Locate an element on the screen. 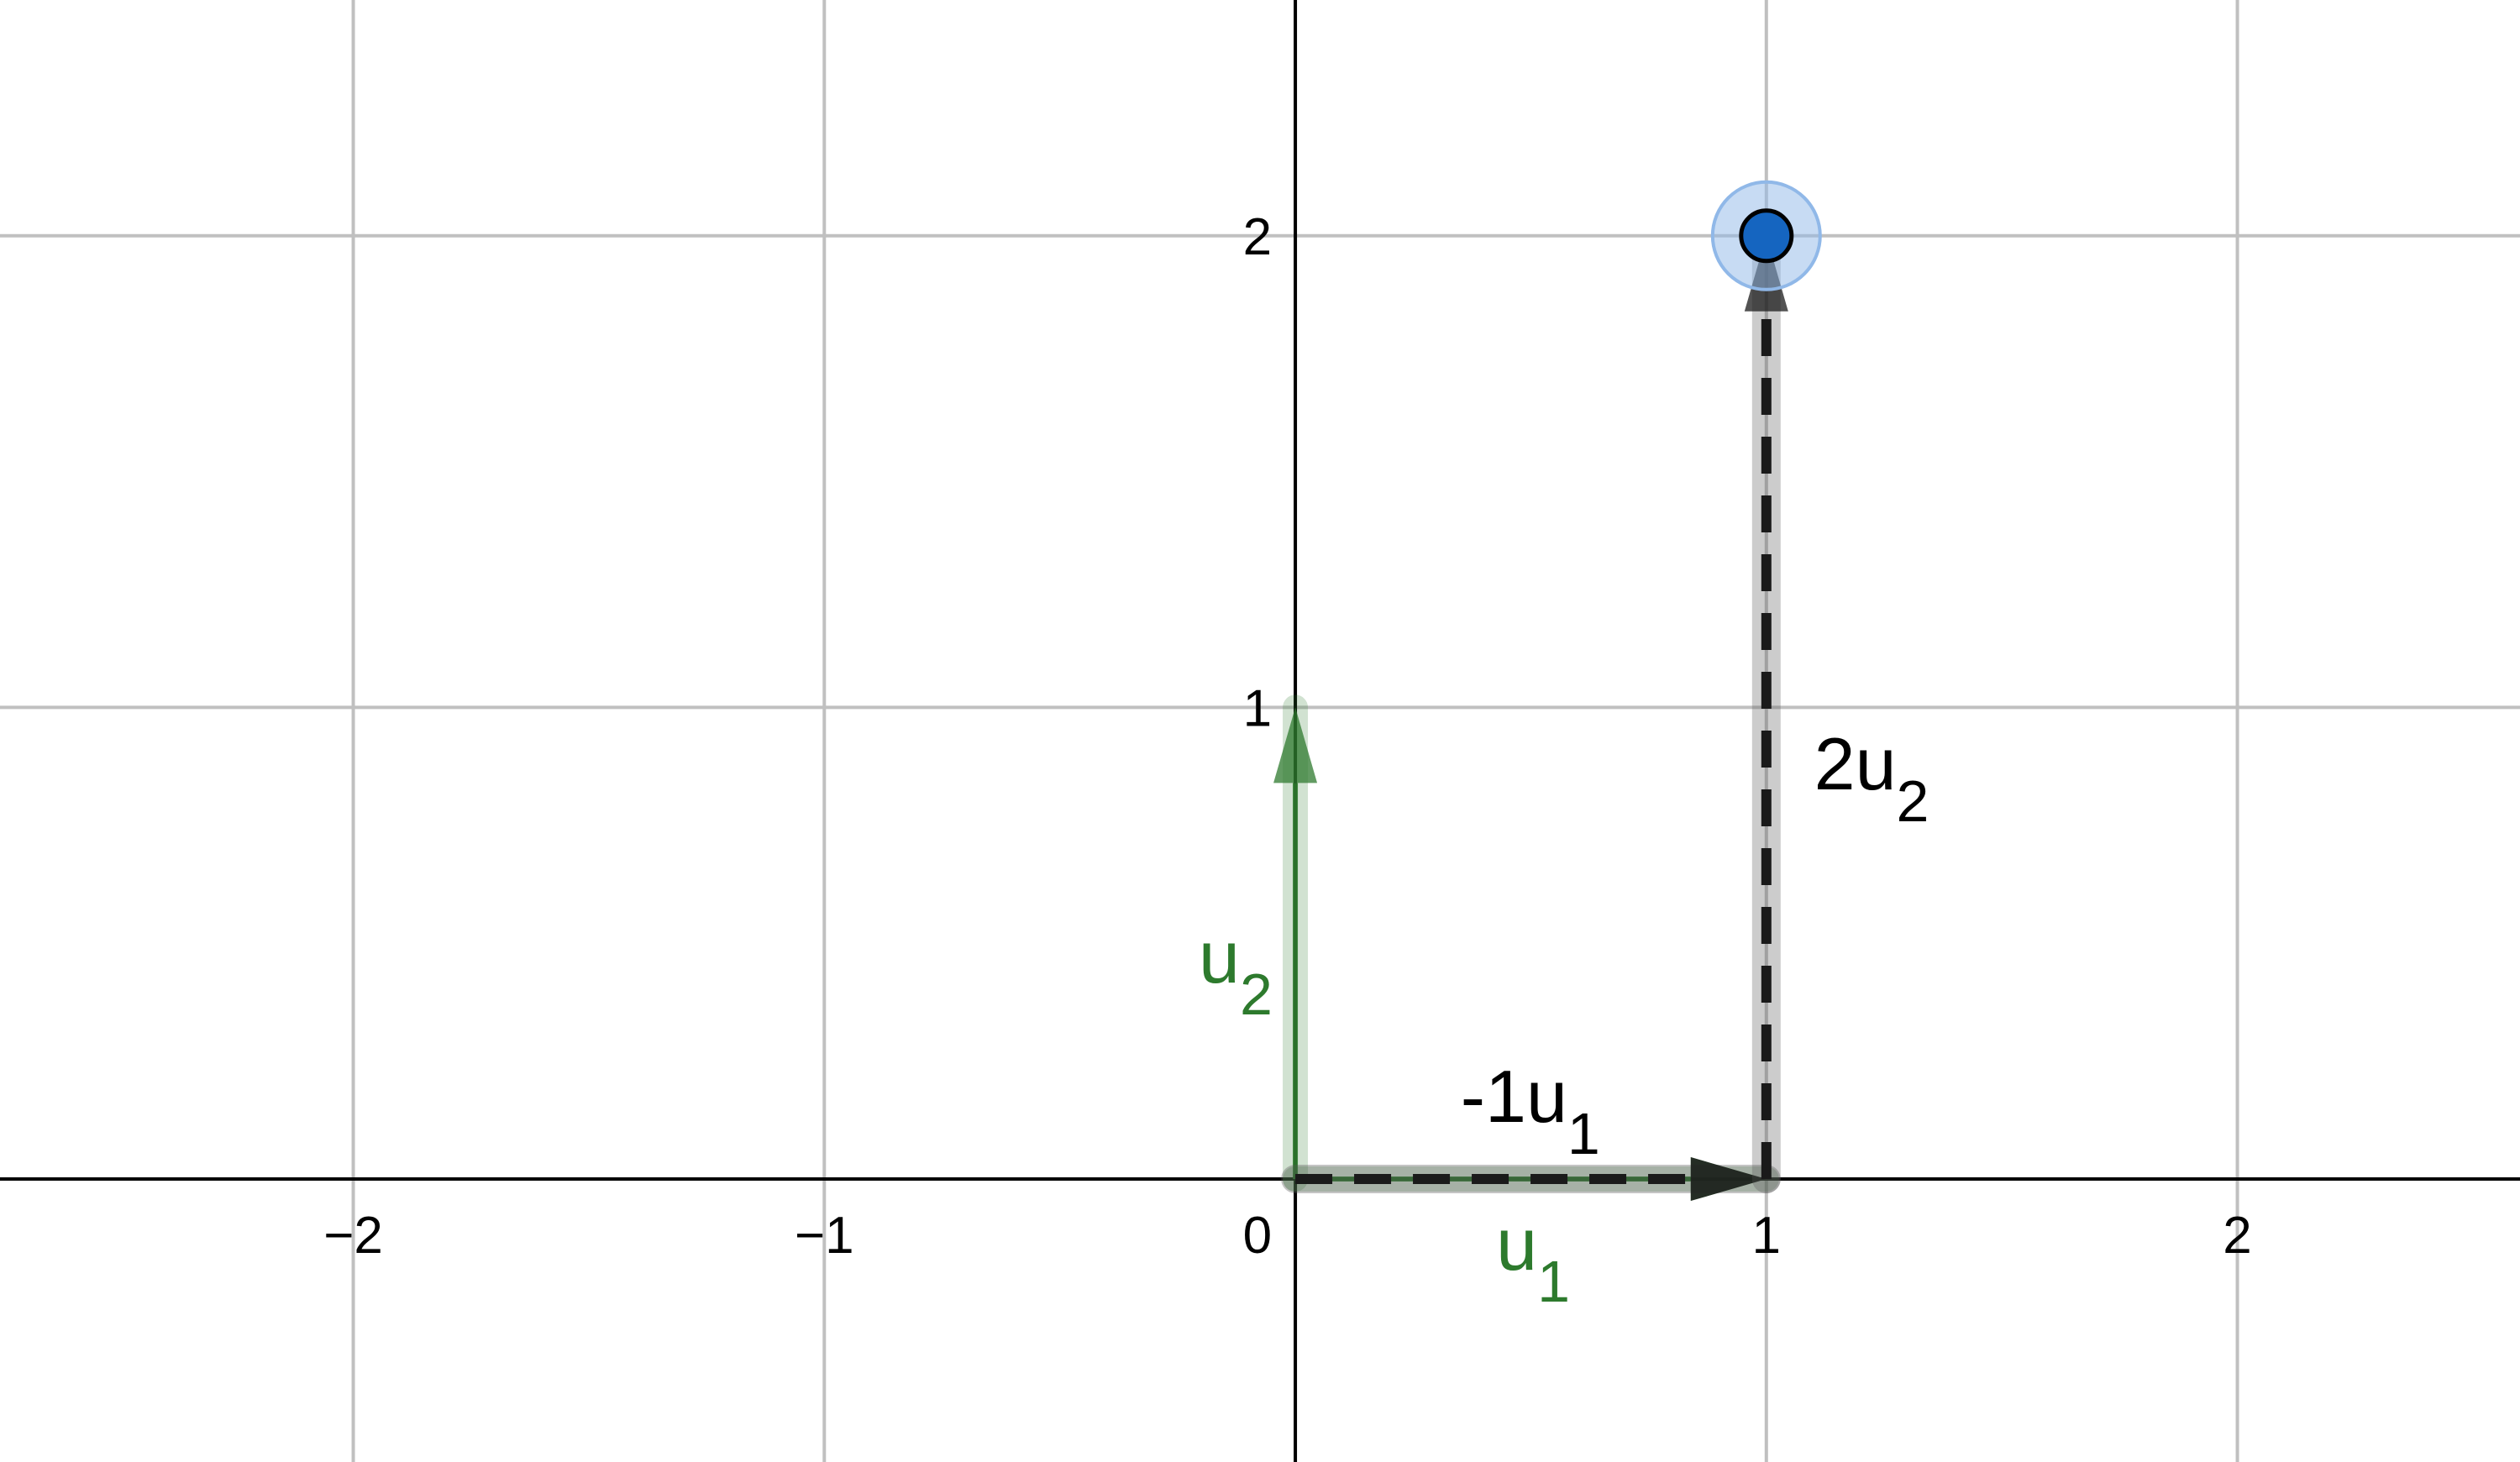 The height and width of the screenshot is (1462, 2520). scaled-u1-vector is located at coordinates (1531, 1179).